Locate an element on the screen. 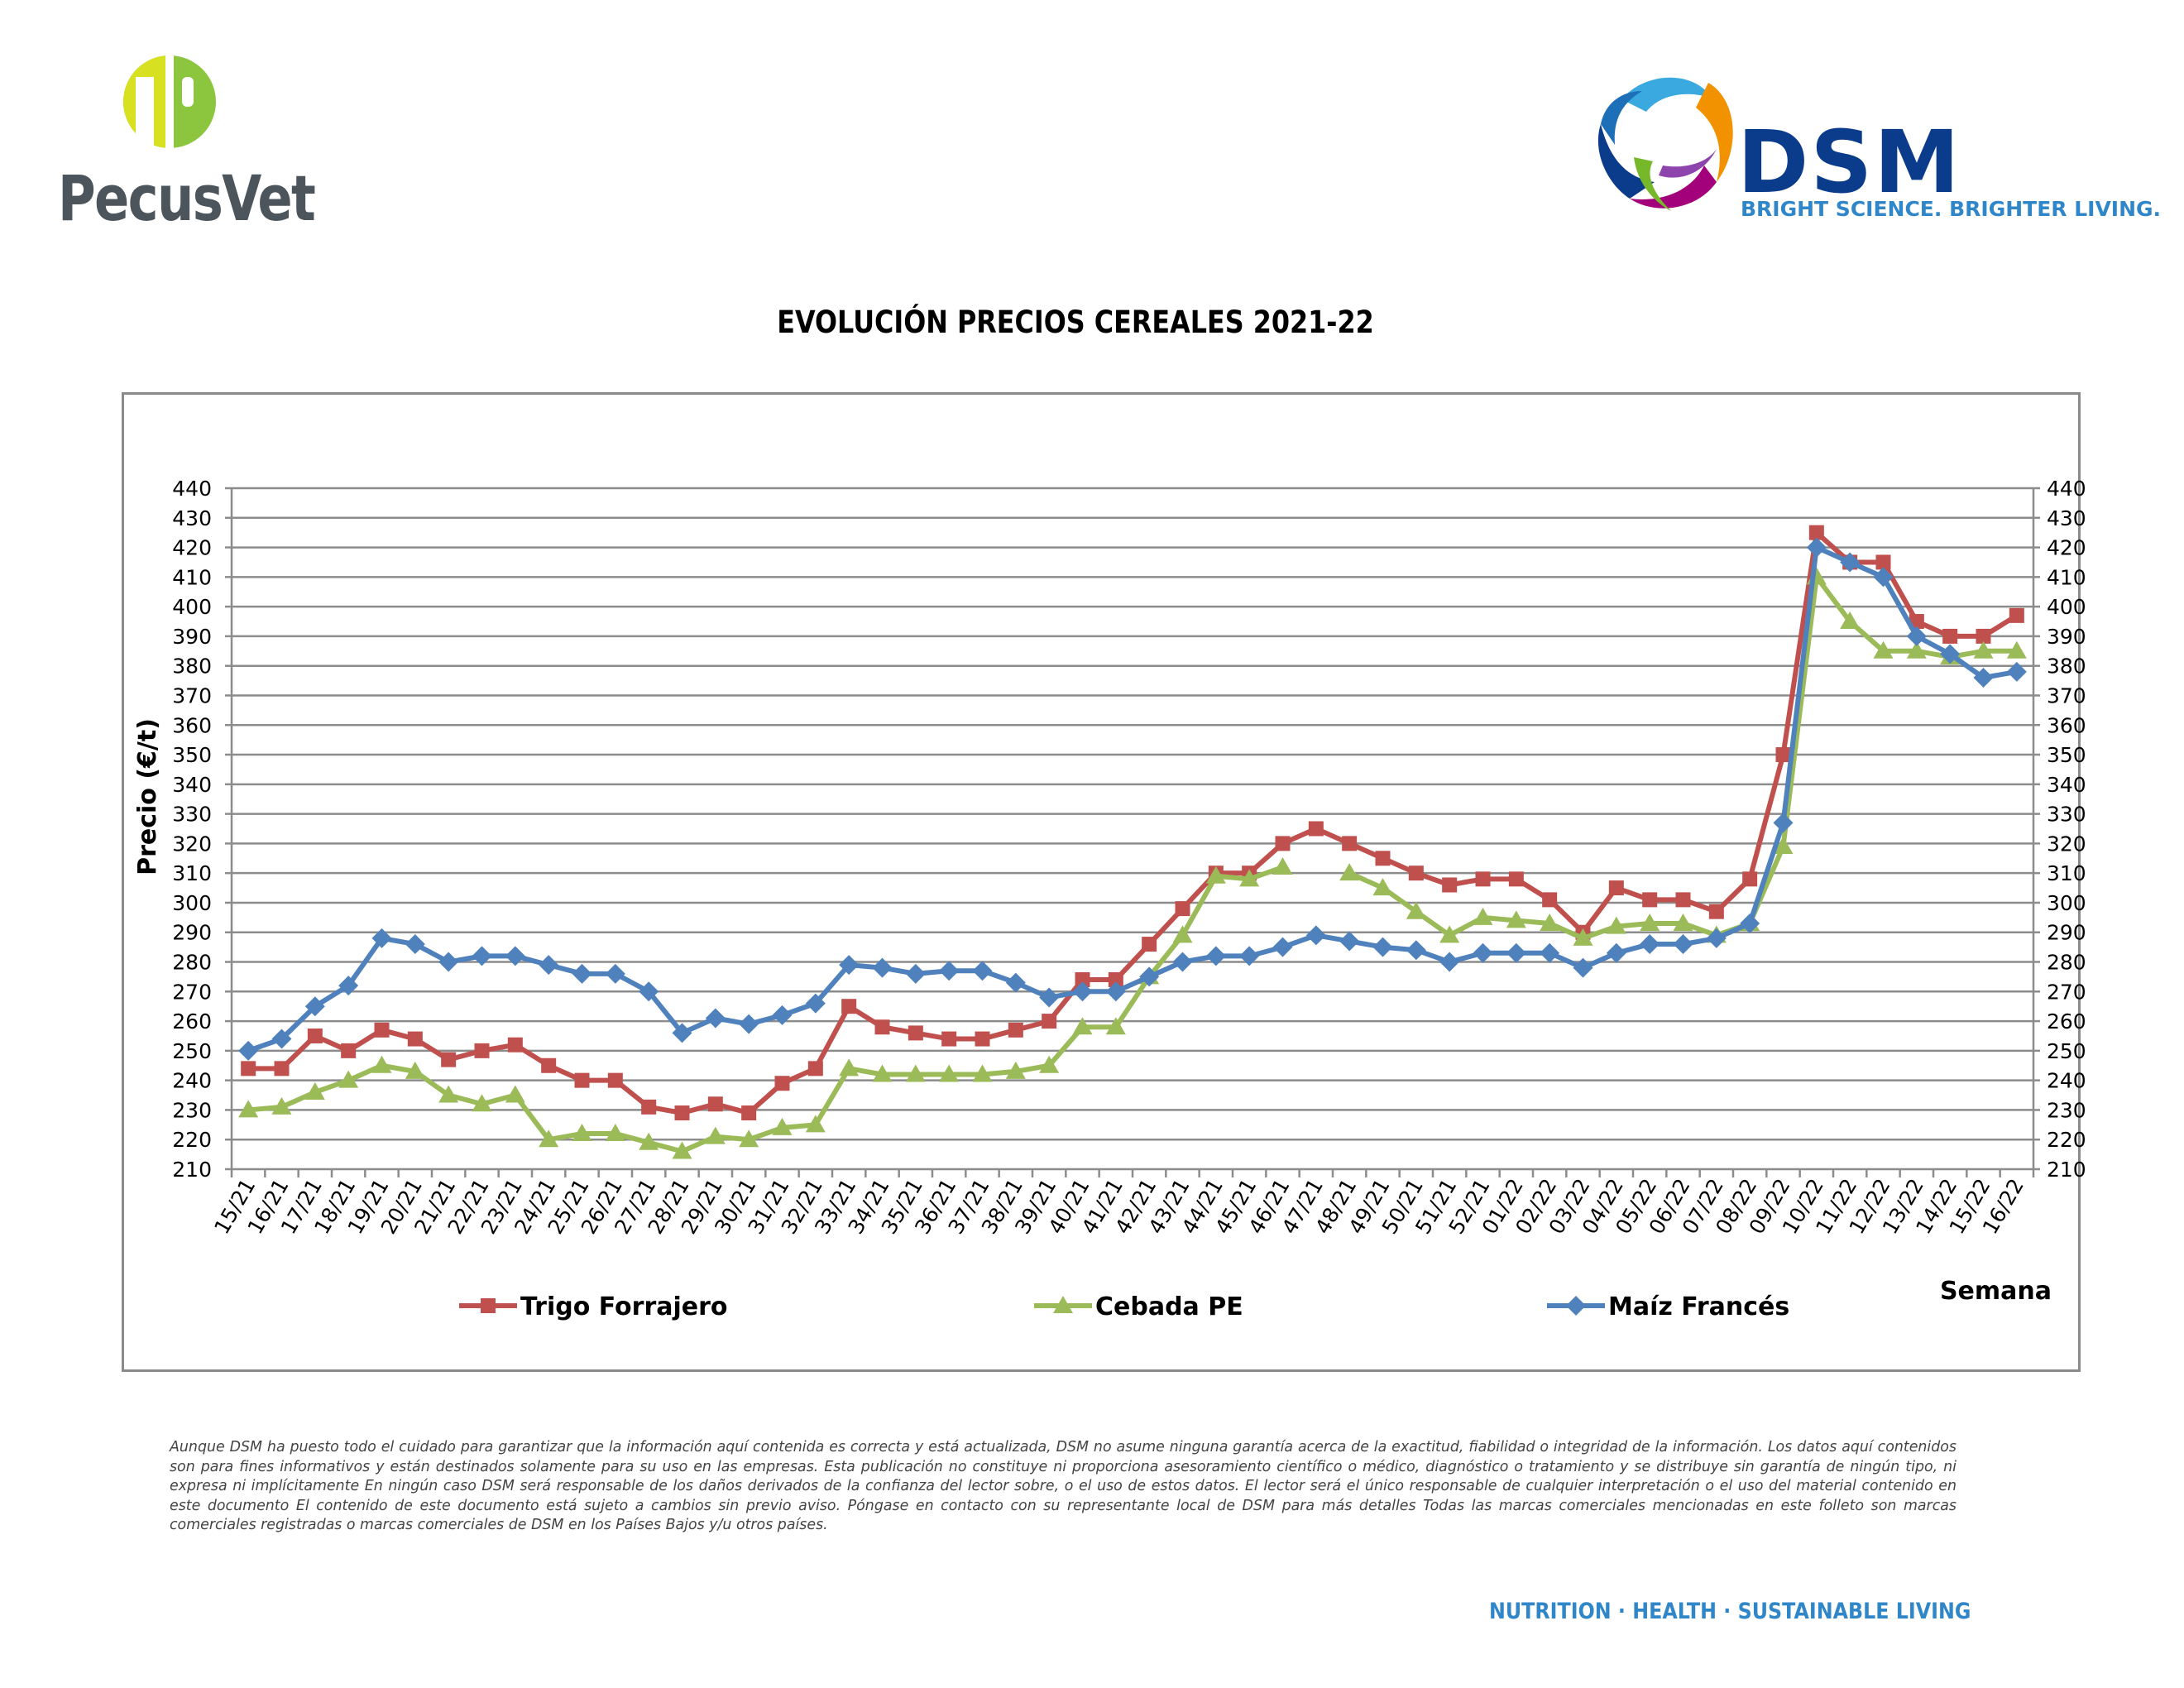  footer-tagline: NUTRITION · HEALTH · SUSTAINABLE LIVING is located at coordinates (1730, 1611).